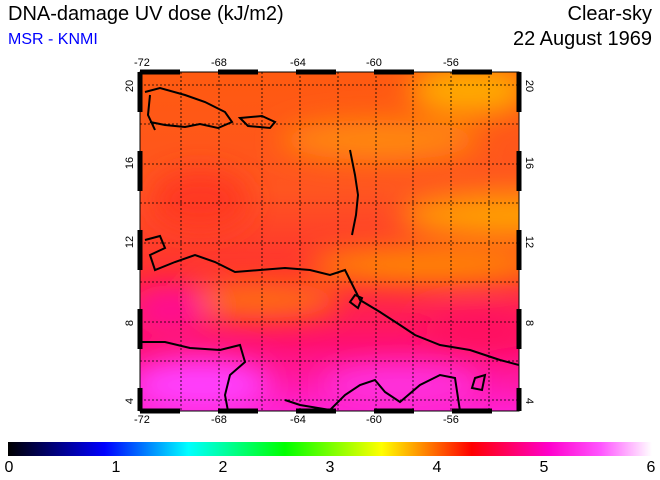 Image resolution: width=660 pixels, height=480 pixels. I want to click on colorbar-label: 3, so click(330, 467).